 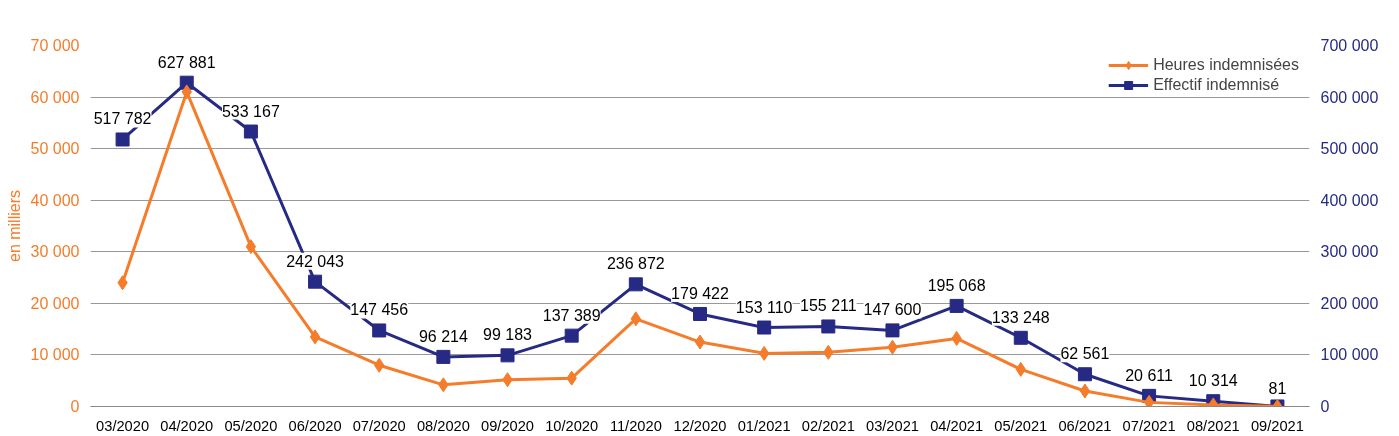 I want to click on x-tick-label: 09/2020, so click(x=508, y=425).